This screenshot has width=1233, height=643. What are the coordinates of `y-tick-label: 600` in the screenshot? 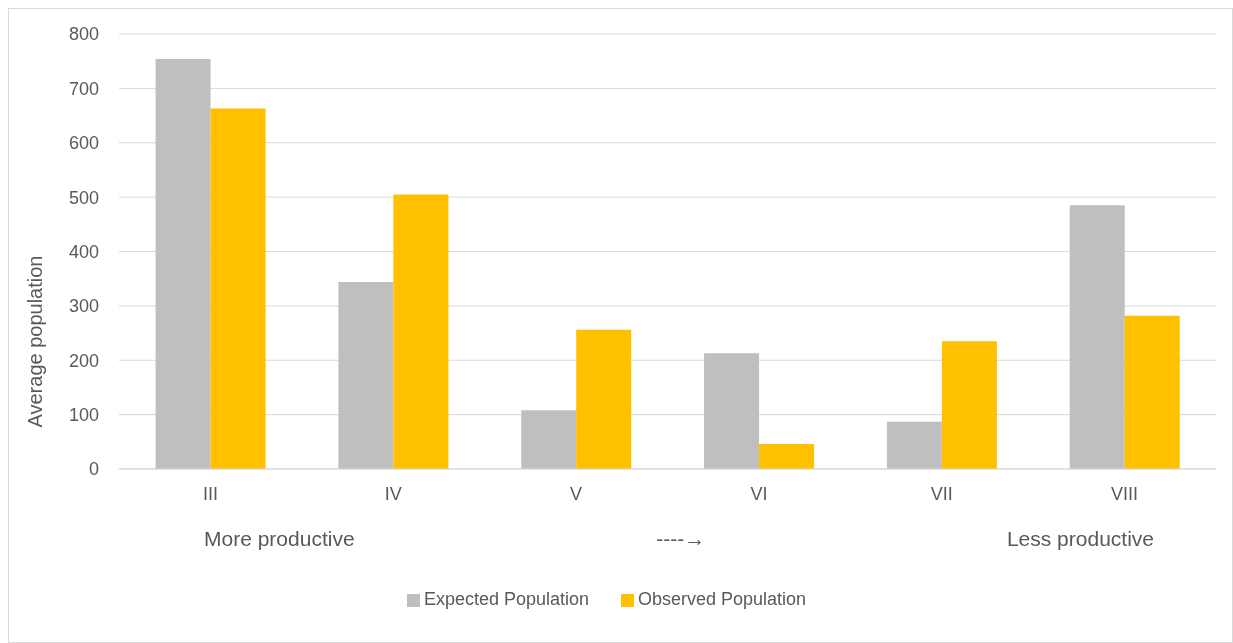 It's located at (83, 143).